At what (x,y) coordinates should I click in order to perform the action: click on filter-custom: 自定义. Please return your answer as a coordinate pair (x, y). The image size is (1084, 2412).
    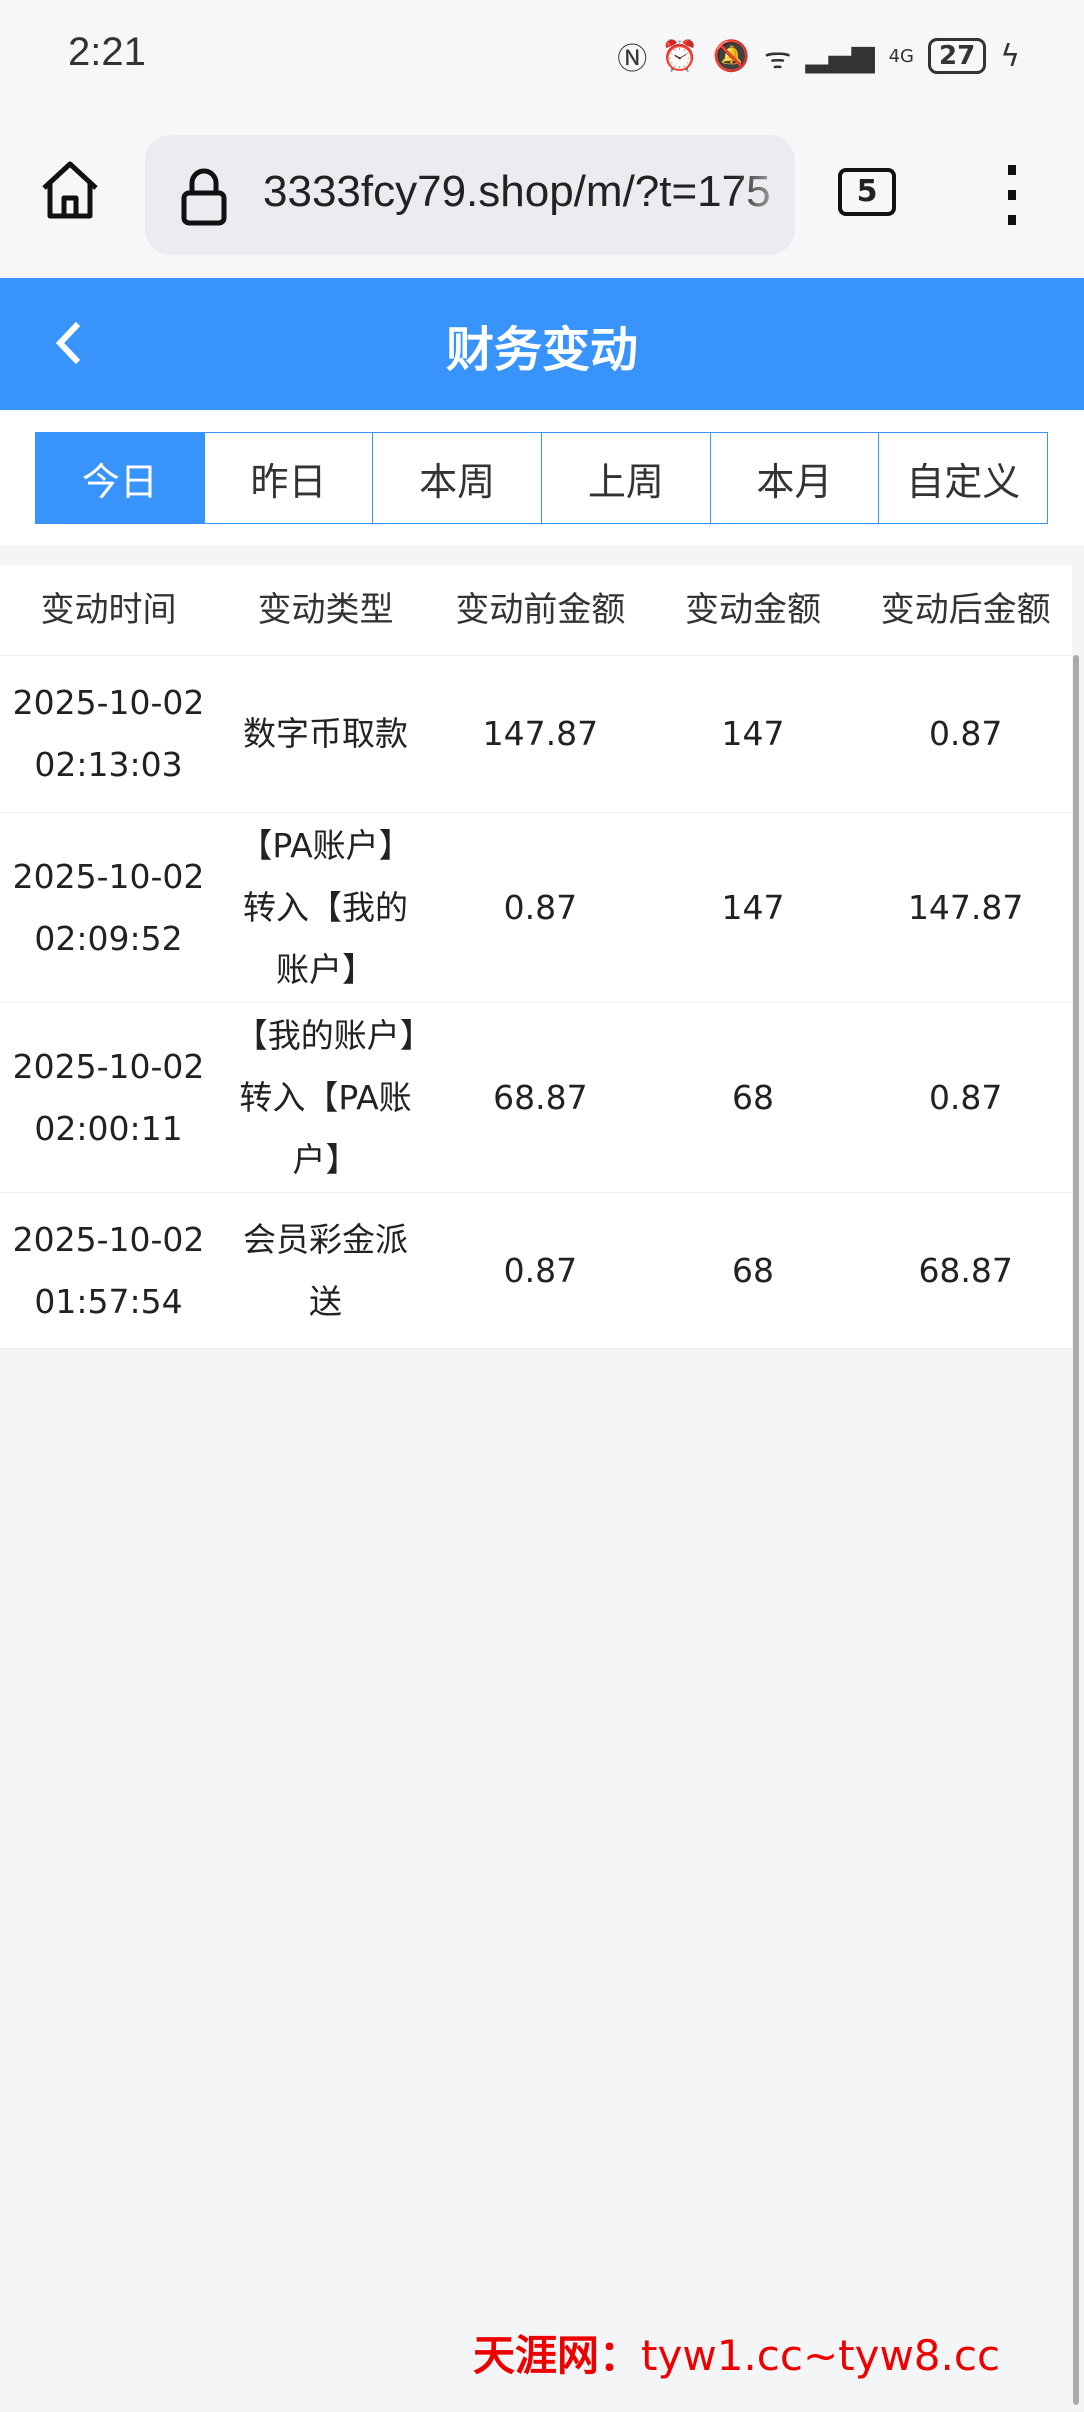
    Looking at the image, I should click on (963, 478).